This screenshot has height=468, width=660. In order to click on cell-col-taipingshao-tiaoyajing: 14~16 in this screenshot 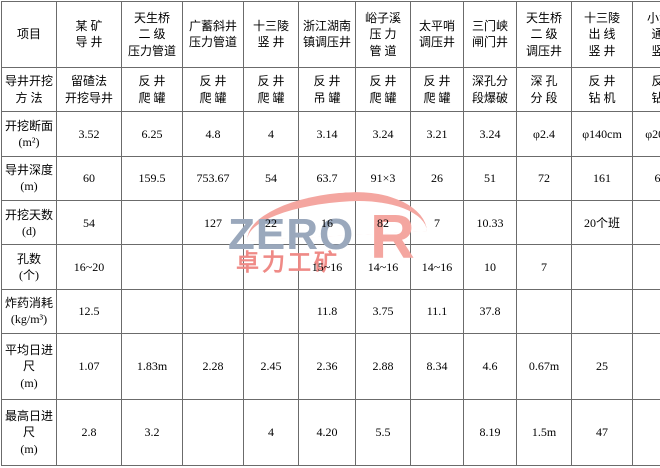, I will do `click(437, 267)`.